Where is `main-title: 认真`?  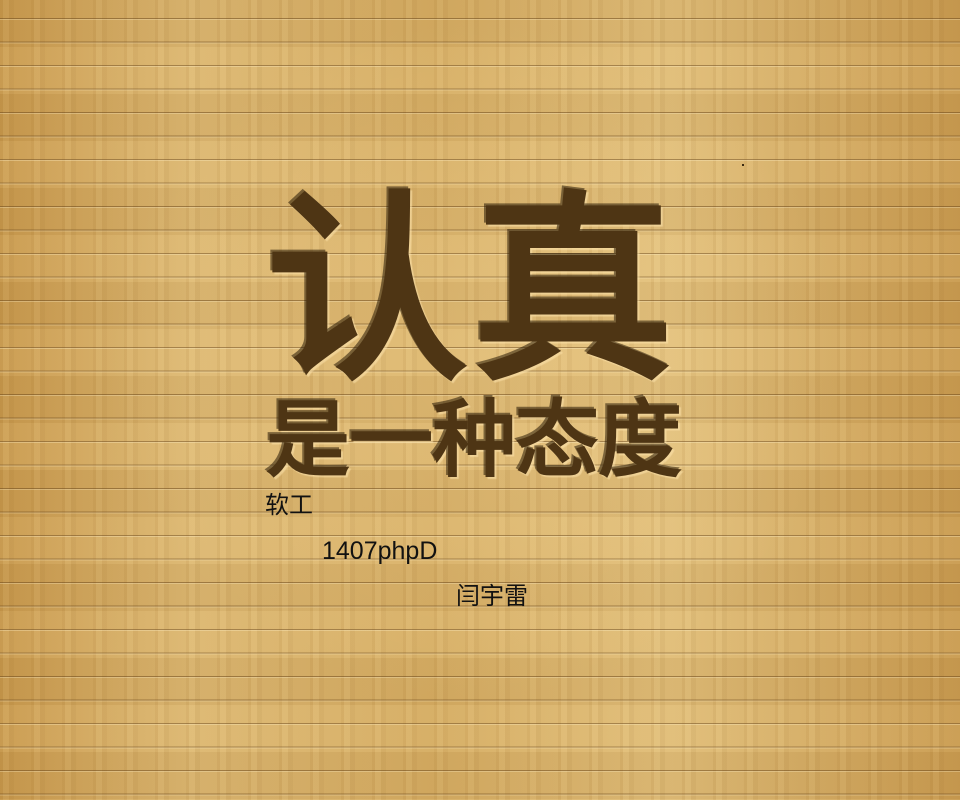
main-title: 认真 is located at coordinates (472, 291).